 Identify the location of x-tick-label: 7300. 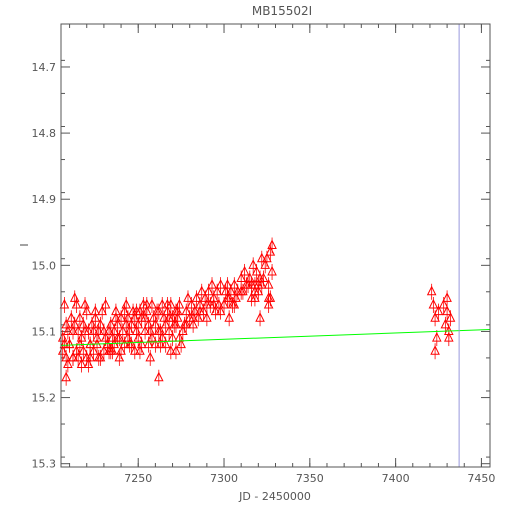
(224, 478).